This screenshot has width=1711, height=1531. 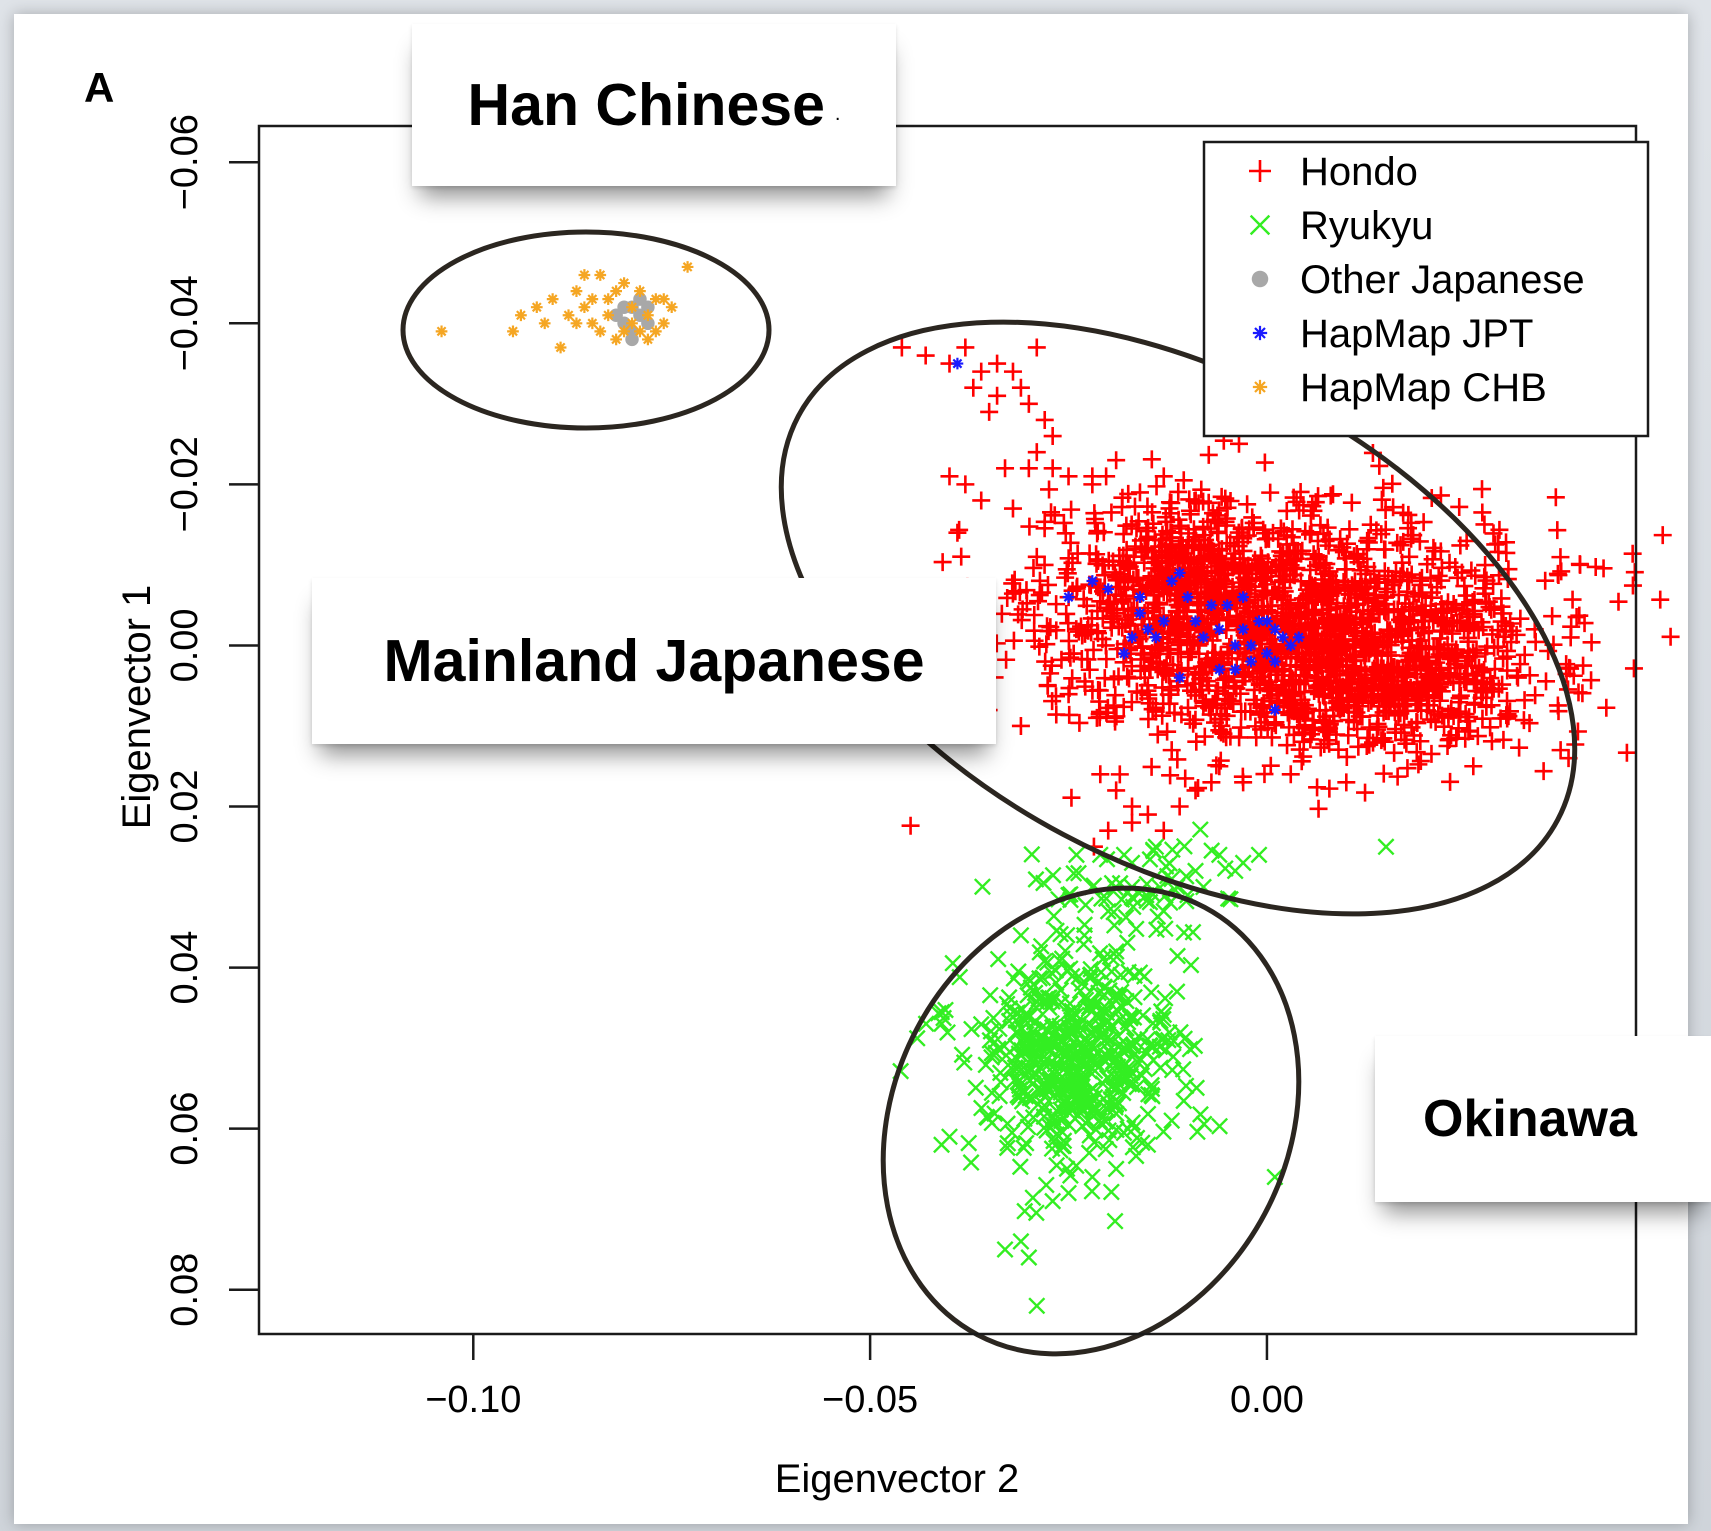 What do you see at coordinates (1366, 226) in the screenshot?
I see `legend-label-ryukyu: Ryukyu` at bounding box center [1366, 226].